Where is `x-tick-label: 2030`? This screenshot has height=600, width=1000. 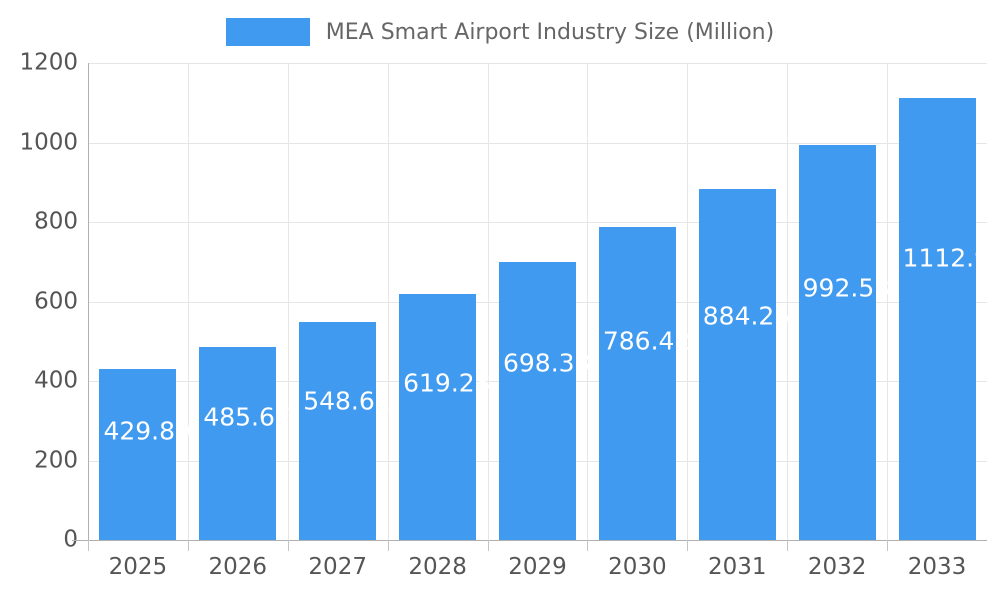 x-tick-label: 2030 is located at coordinates (637, 567).